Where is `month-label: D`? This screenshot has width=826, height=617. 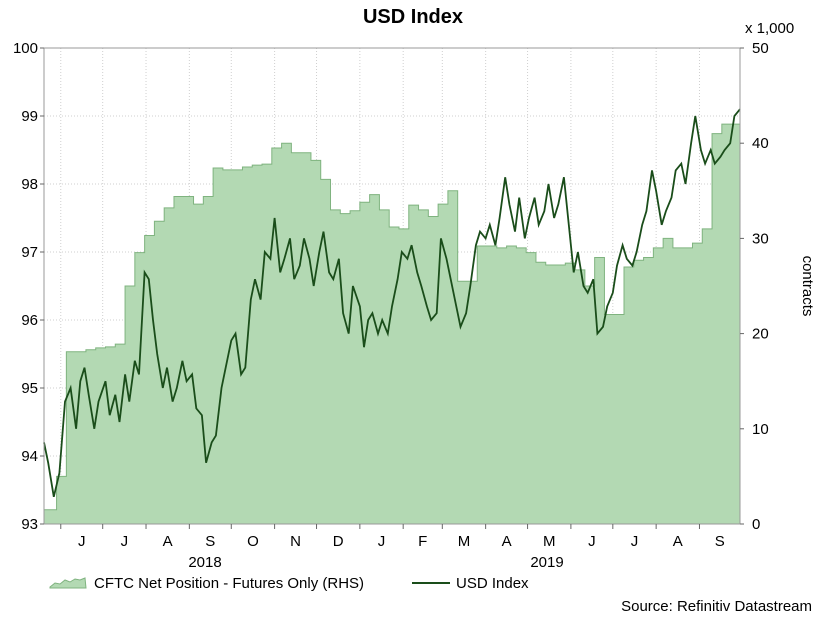
month-label: D is located at coordinates (338, 541).